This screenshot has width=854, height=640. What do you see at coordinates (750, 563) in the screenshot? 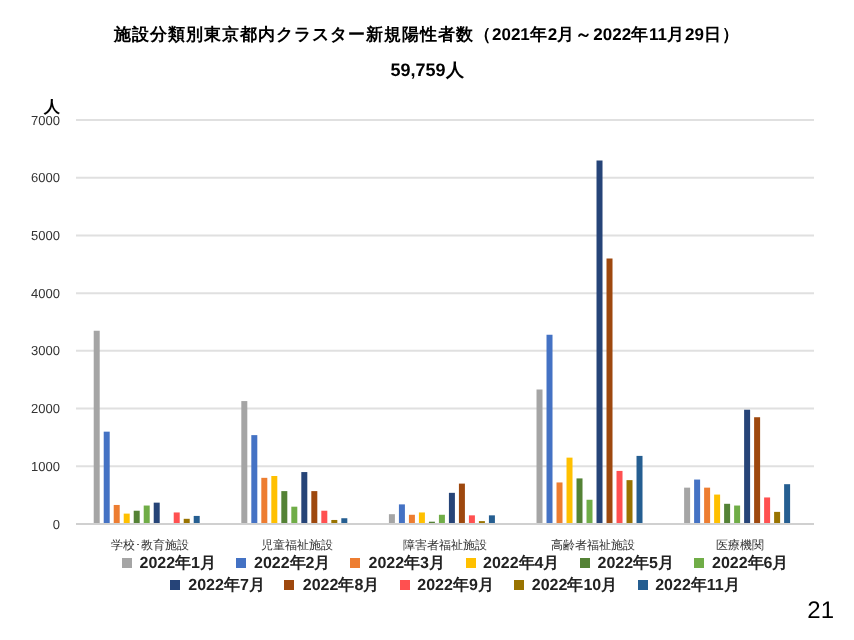
I see `legend-label: 2022年6月` at bounding box center [750, 563].